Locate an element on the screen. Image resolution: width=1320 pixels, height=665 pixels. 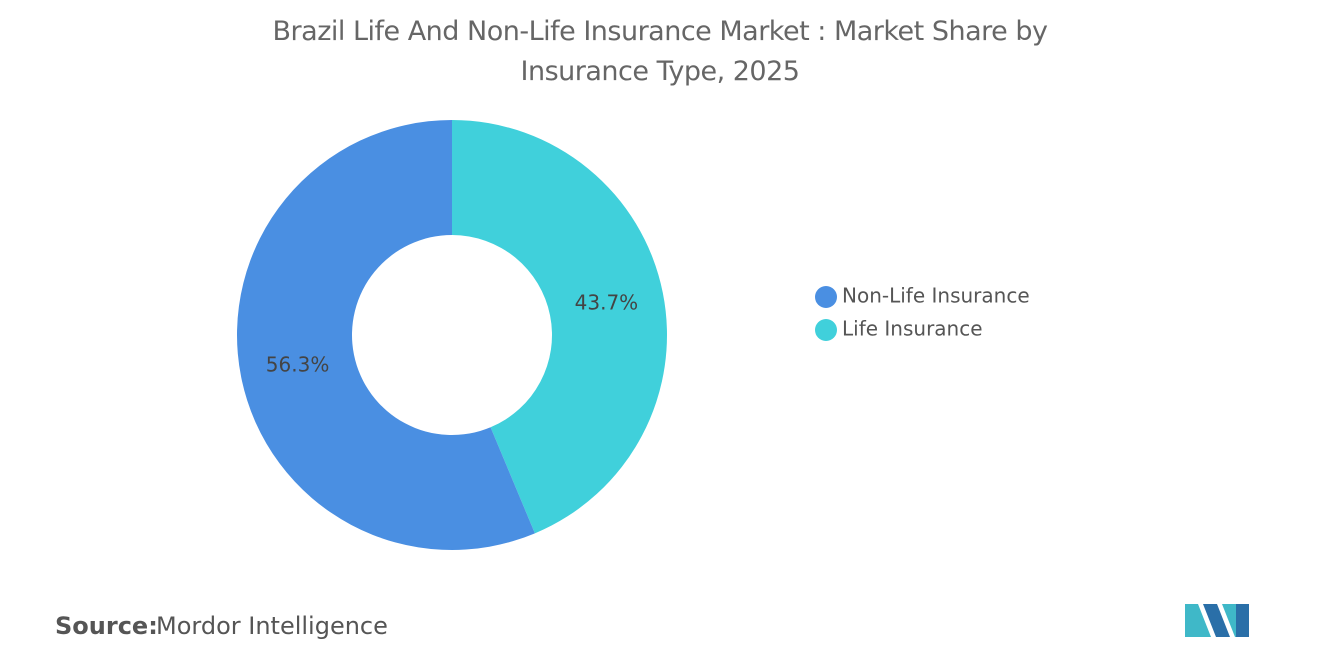
legend-label: Non-Life Insurance is located at coordinates (936, 296).